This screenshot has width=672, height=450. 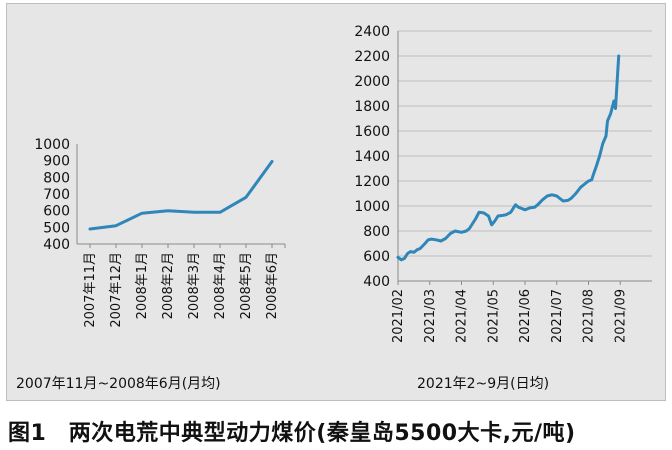 What do you see at coordinates (372, 57) in the screenshot?
I see `y-tick-label: 2200` at bounding box center [372, 57].